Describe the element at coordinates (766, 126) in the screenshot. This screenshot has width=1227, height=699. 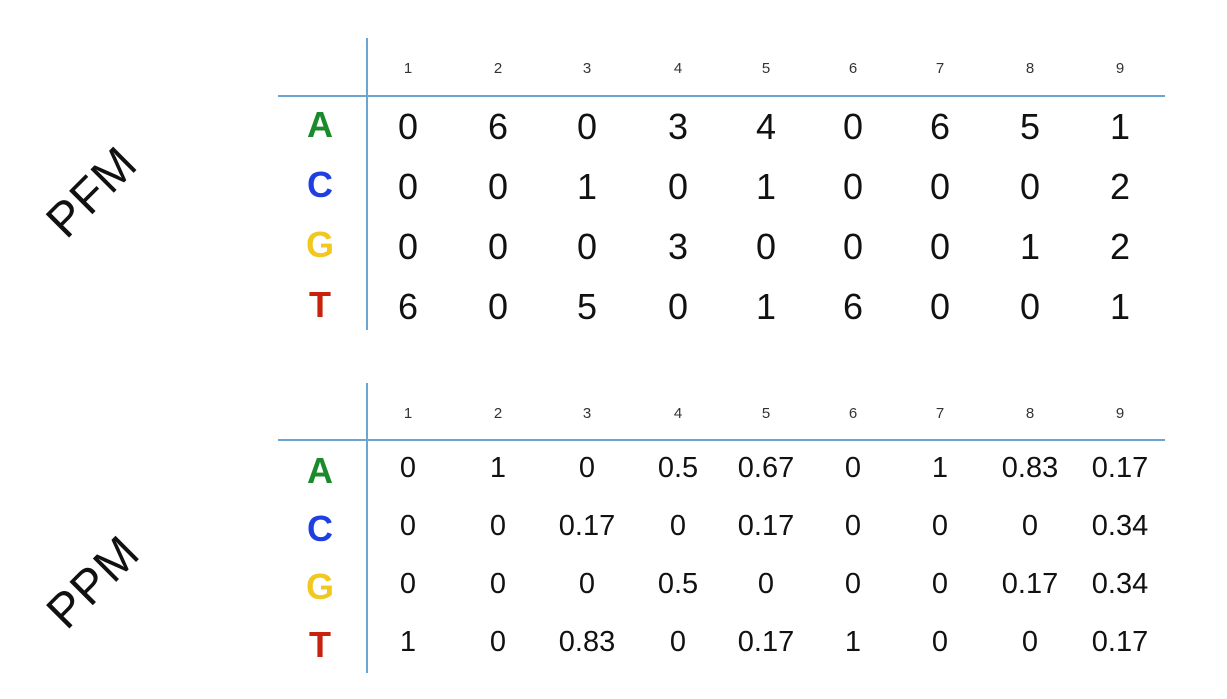
I see `matrix-cell: 4` at that location.